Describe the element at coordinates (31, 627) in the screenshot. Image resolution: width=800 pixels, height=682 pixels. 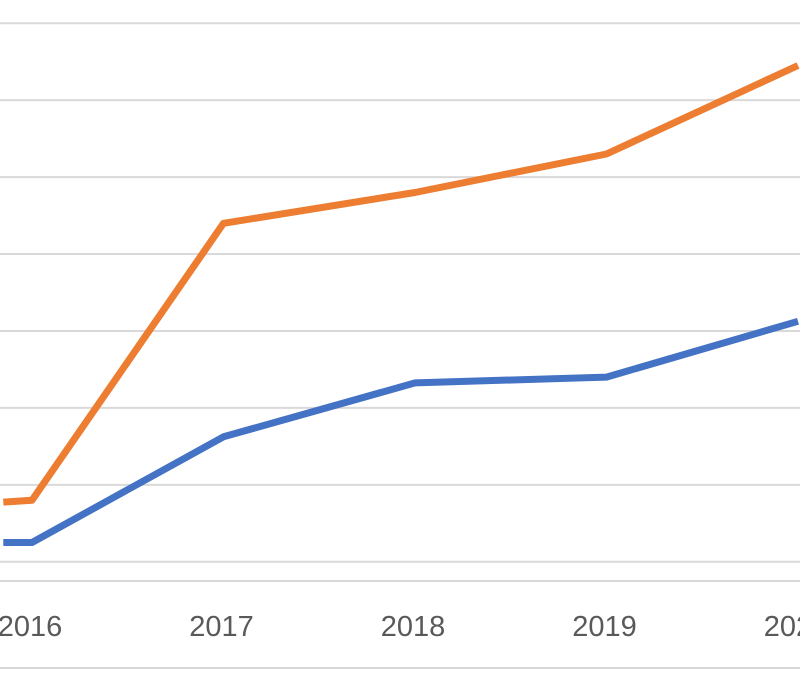
I see `x-tick-label-2016: 2016` at that location.